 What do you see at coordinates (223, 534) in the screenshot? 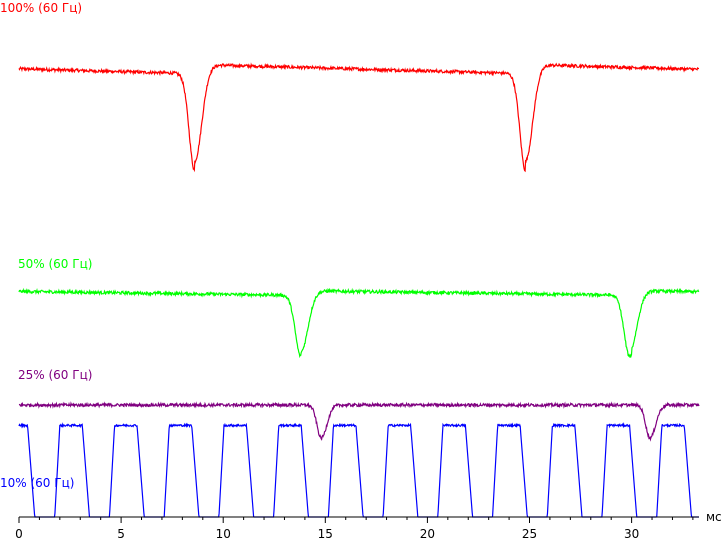
I see `x-tick-label-10: 10` at bounding box center [223, 534].